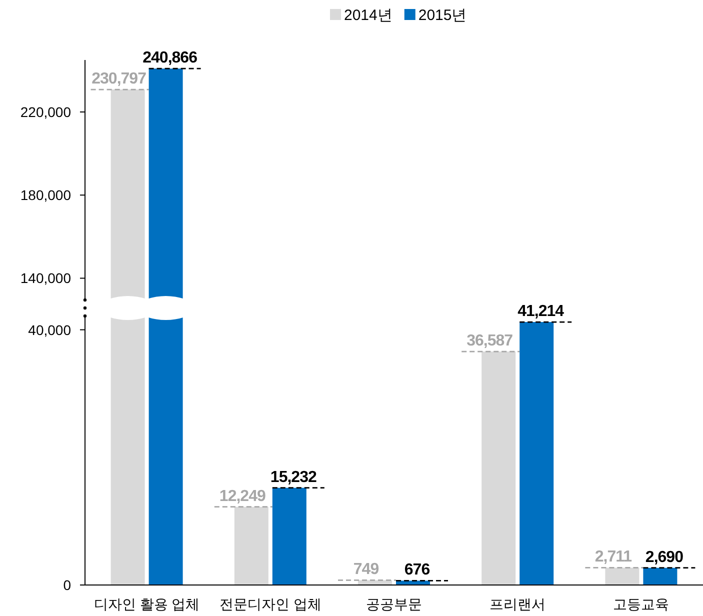  Describe the element at coordinates (242, 496) in the screenshot. I see `data-label: 12,249` at that location.